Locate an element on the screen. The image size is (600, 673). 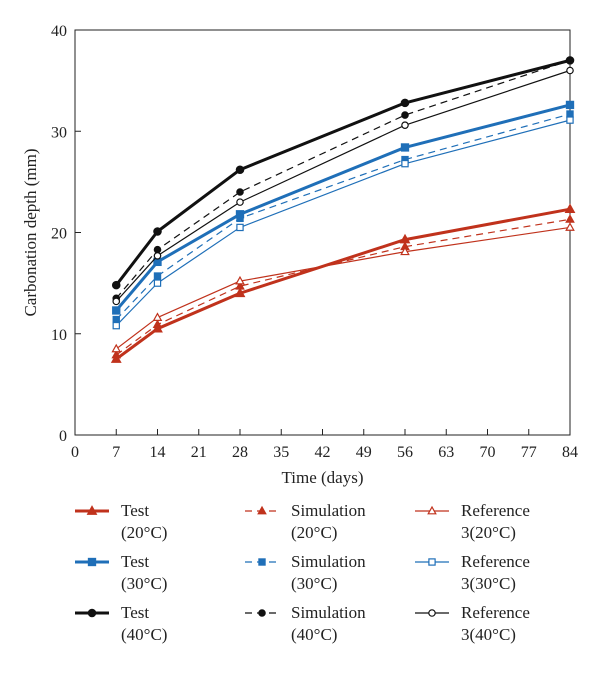
legend-item-7: Simulation (40°C) is located at coordinates (305, 623).